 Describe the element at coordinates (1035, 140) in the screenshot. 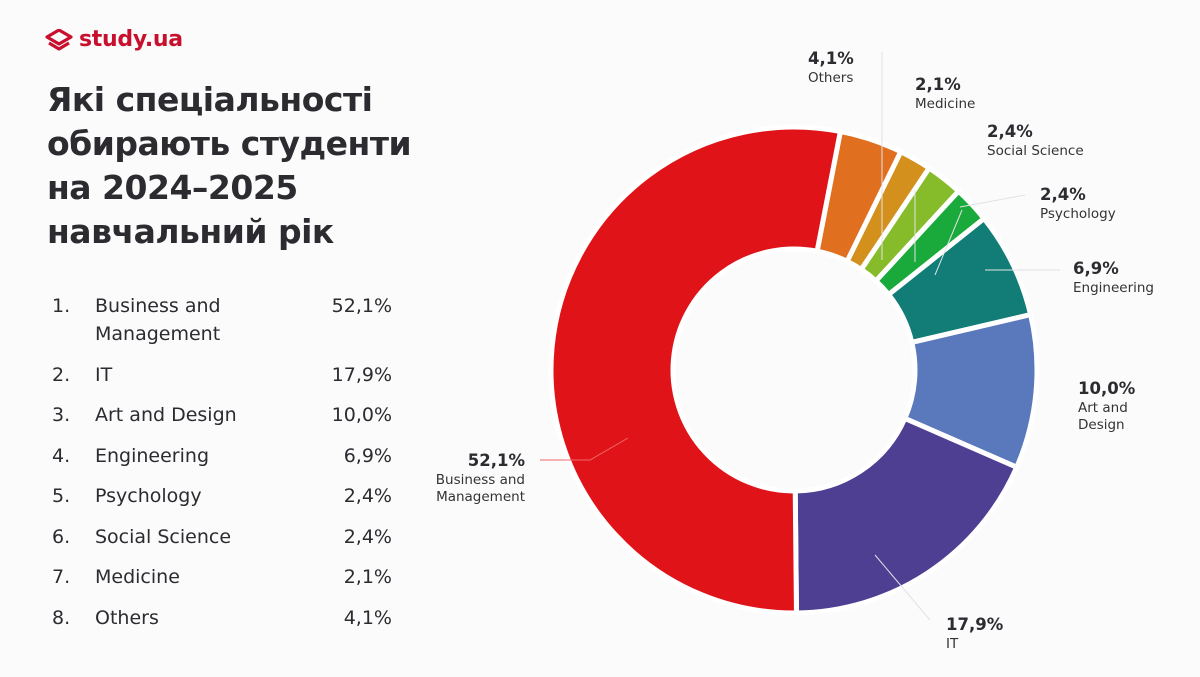

I see `data-label: 2,4% Social Science` at that location.